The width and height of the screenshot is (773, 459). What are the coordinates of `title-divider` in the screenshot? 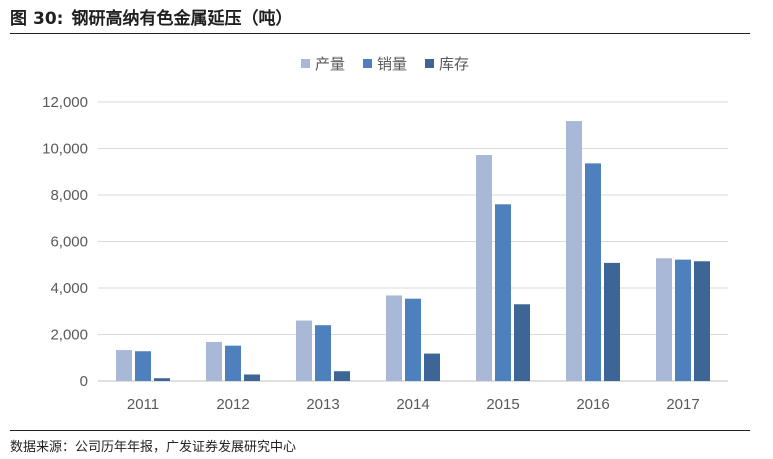 It's located at (380, 33).